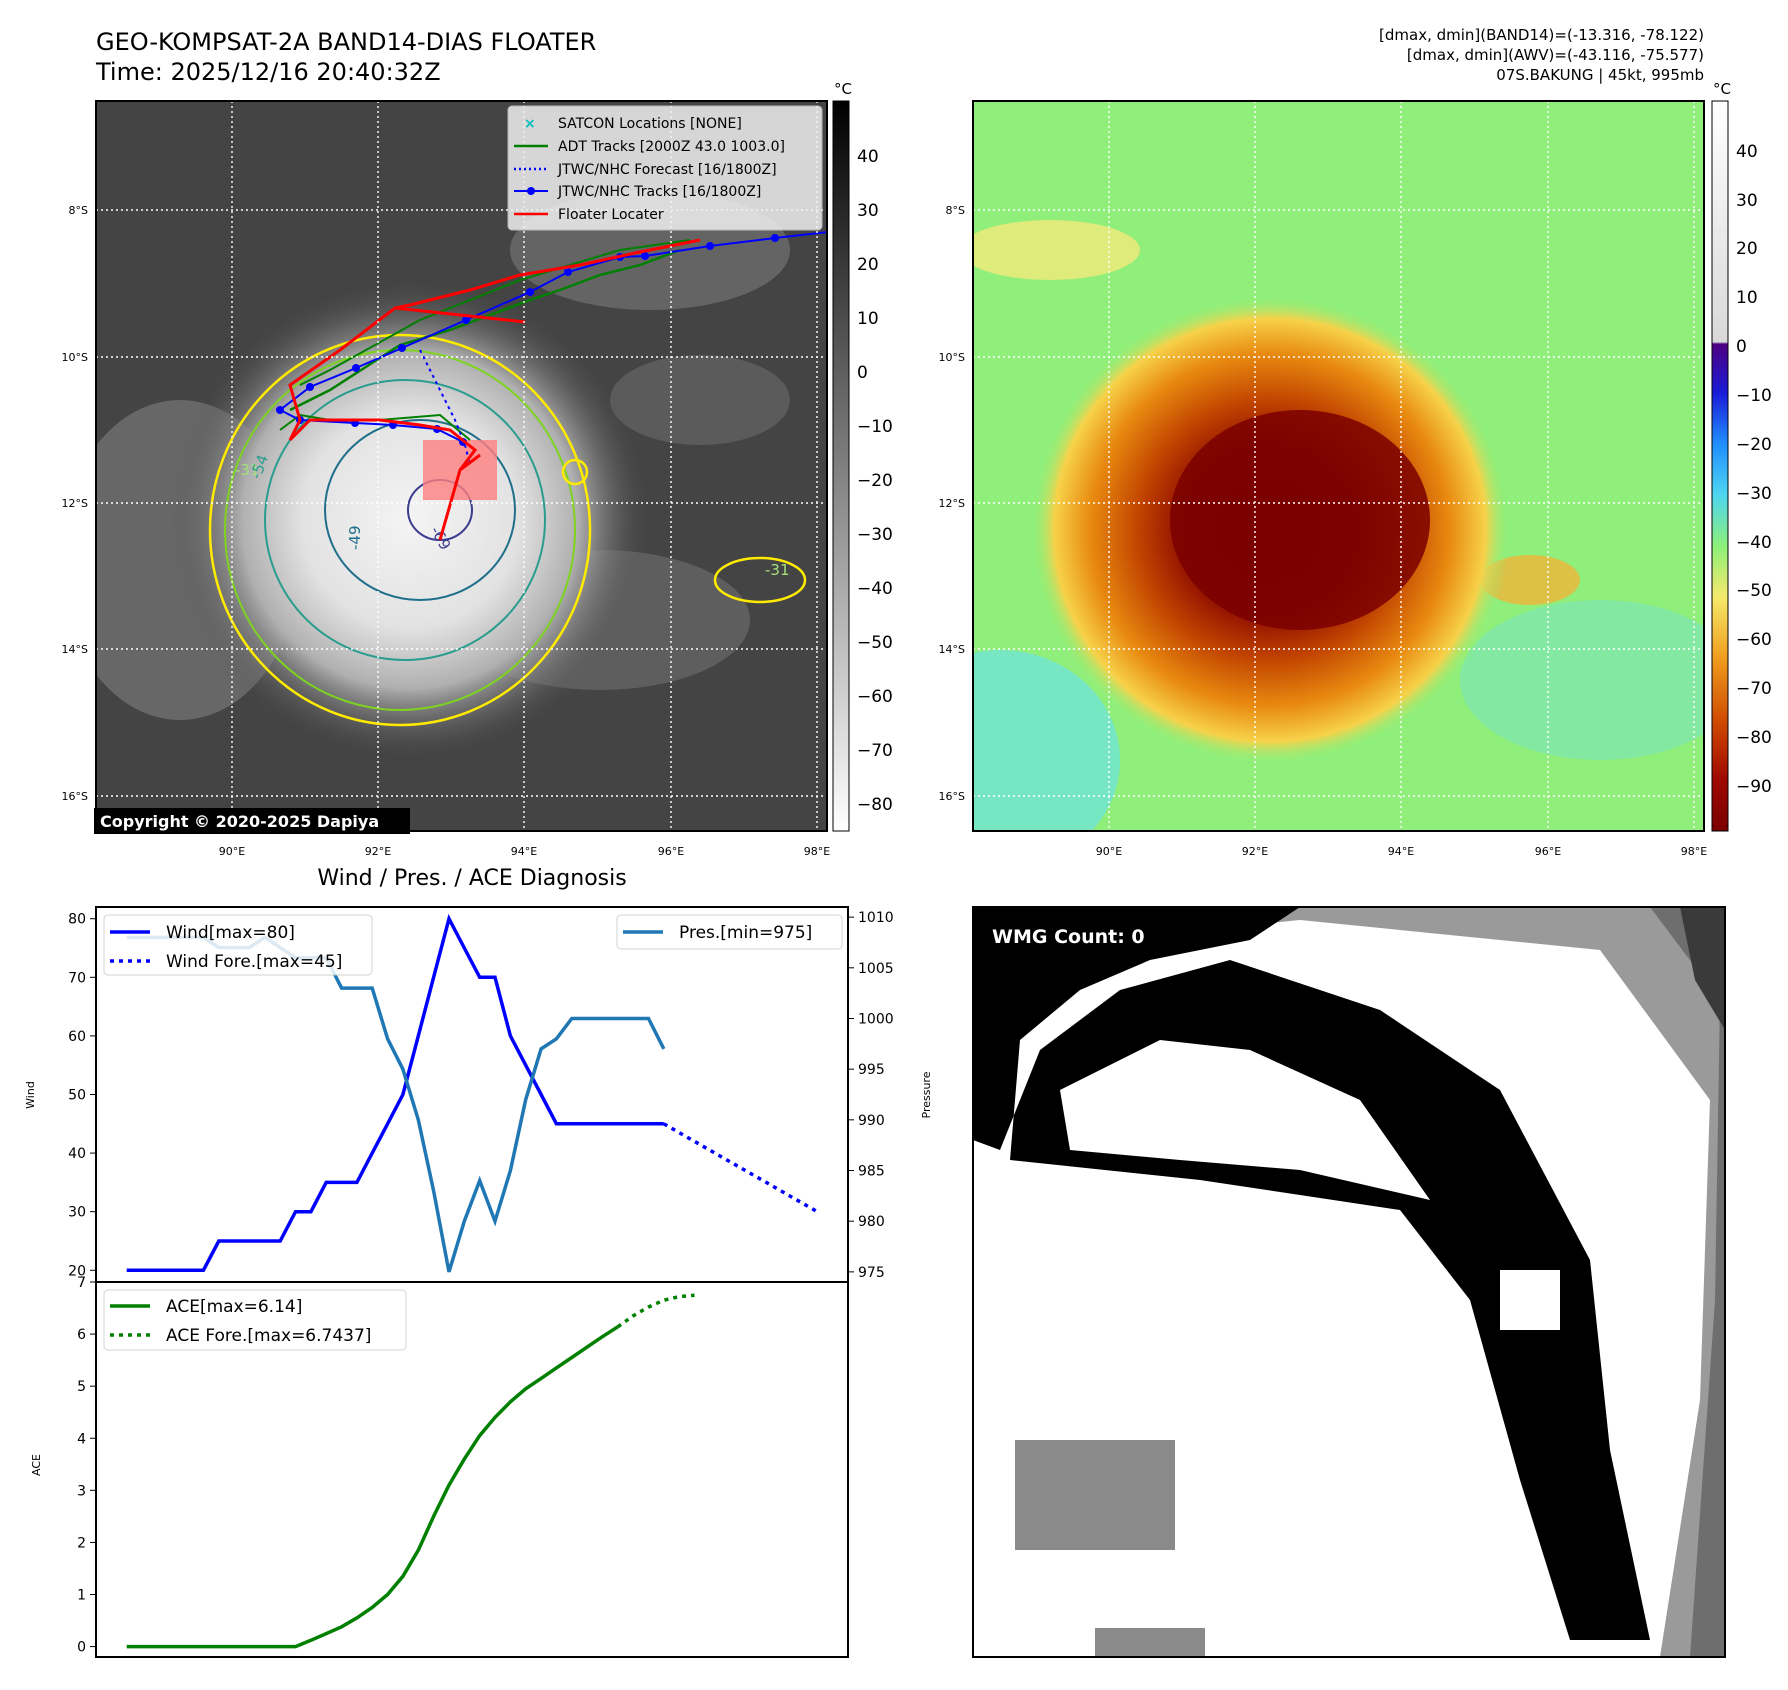  Describe the element at coordinates (868, 211) in the screenshot. I see `svg-text: 30` at that location.